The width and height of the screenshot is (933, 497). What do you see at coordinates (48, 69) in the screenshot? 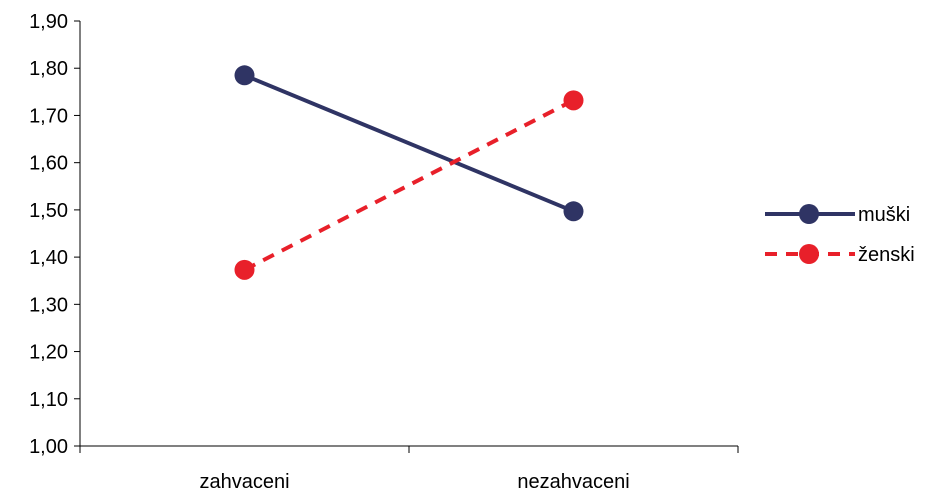
I see `y-tick-label: 1,80` at bounding box center [48, 69].